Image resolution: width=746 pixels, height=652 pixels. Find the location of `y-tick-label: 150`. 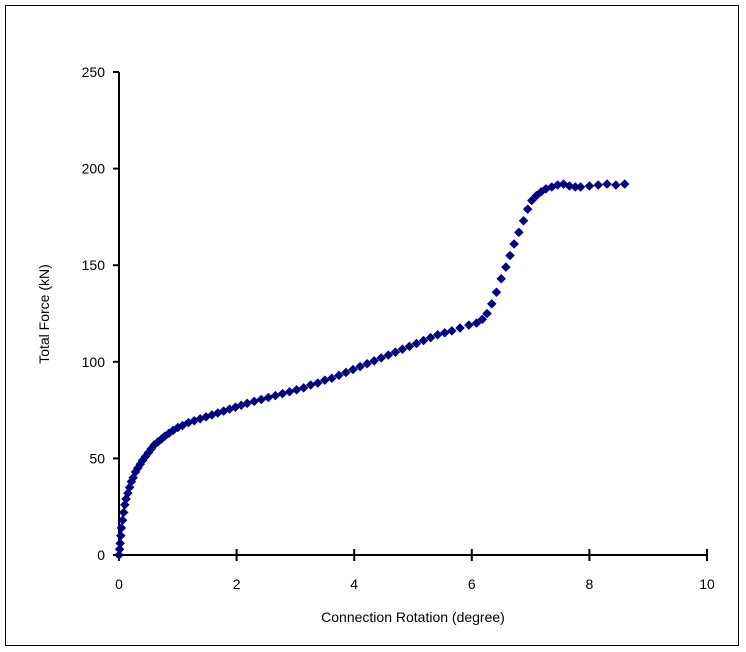

y-tick-label: 150 is located at coordinates (94, 265).